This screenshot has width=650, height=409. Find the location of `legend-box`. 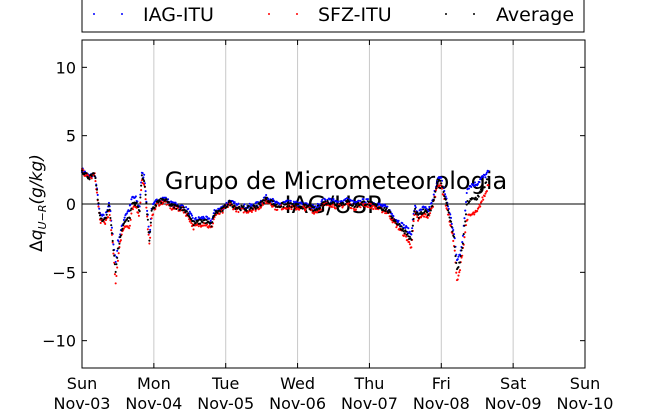

legend-box is located at coordinates (333, 16).